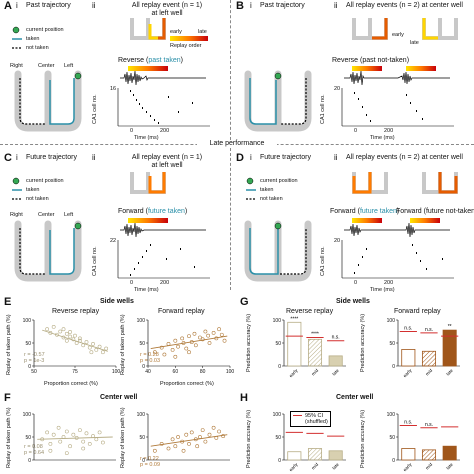 The image size is (474, 474). Describe the element at coordinates (163, 96) in the screenshot. I see `panel-a-raster` at that location.